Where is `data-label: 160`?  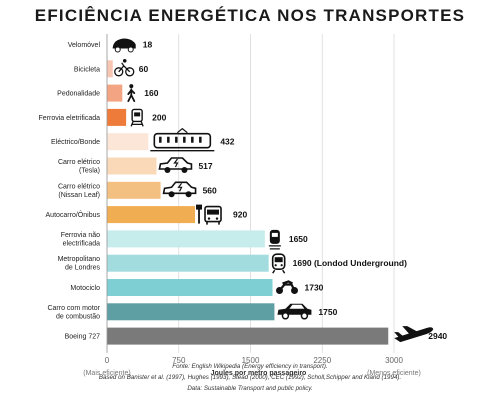 data-label: 160 is located at coordinates (151, 93).